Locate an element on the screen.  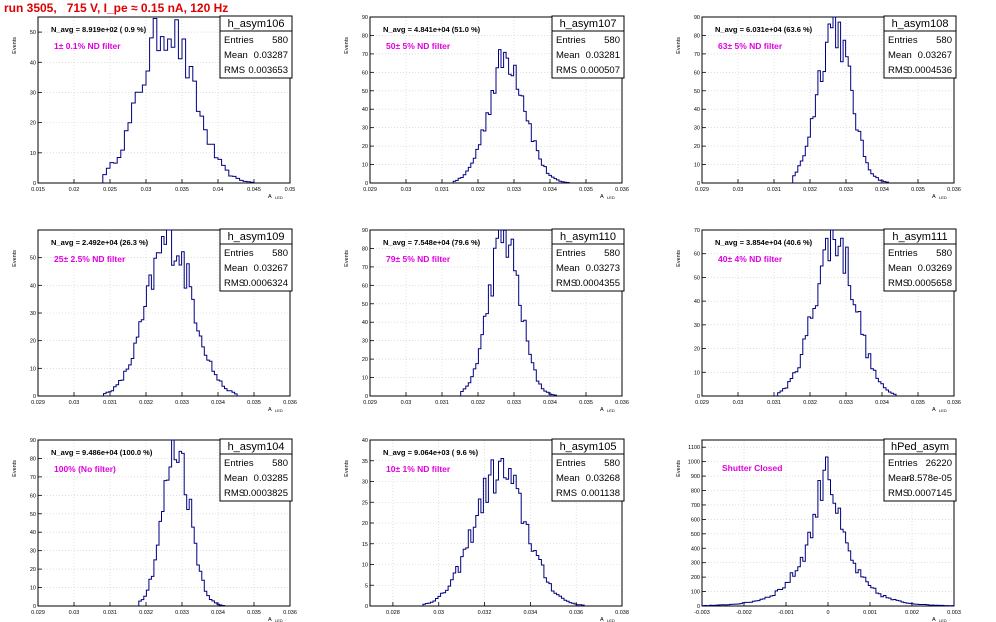
stat-value: 0.03287 is located at coordinates (271, 55).